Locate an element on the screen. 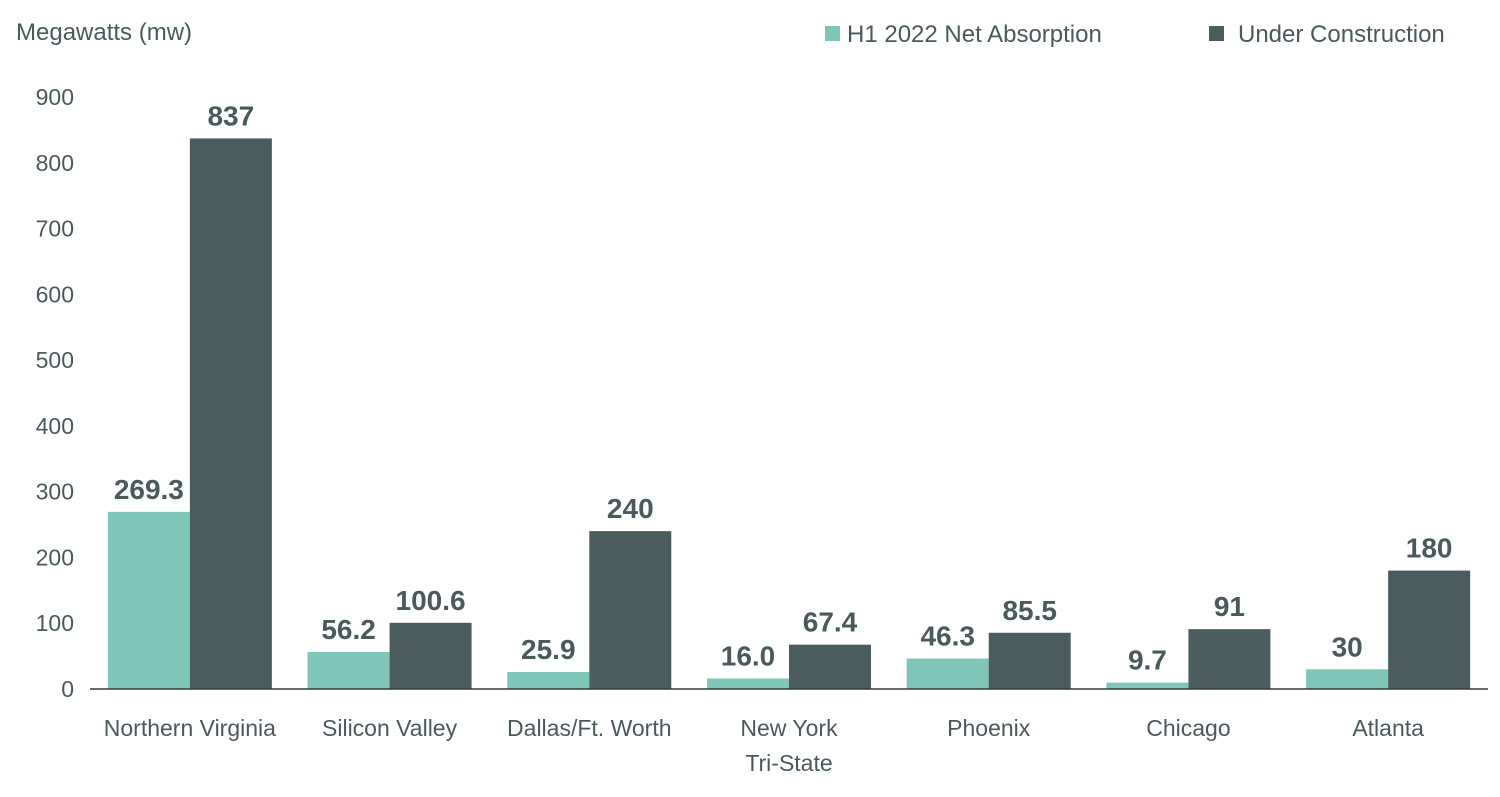 The width and height of the screenshot is (1500, 797). y-axis-ticks: 0 100 200 300 400 500 600 700 800 900 is located at coordinates (55, 393).